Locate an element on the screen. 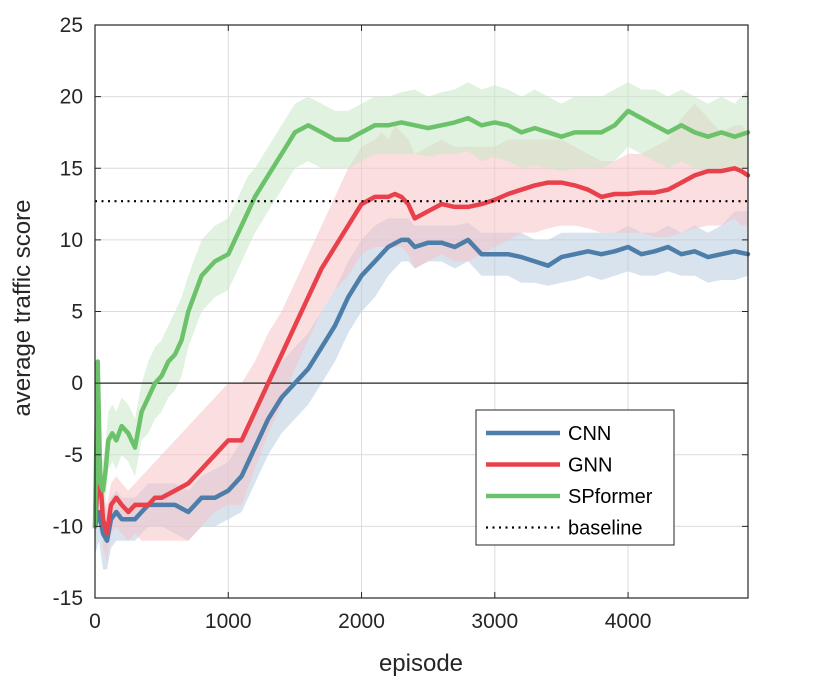 The height and width of the screenshot is (692, 831). y-axis-title: average traffic score is located at coordinates (22, 308).